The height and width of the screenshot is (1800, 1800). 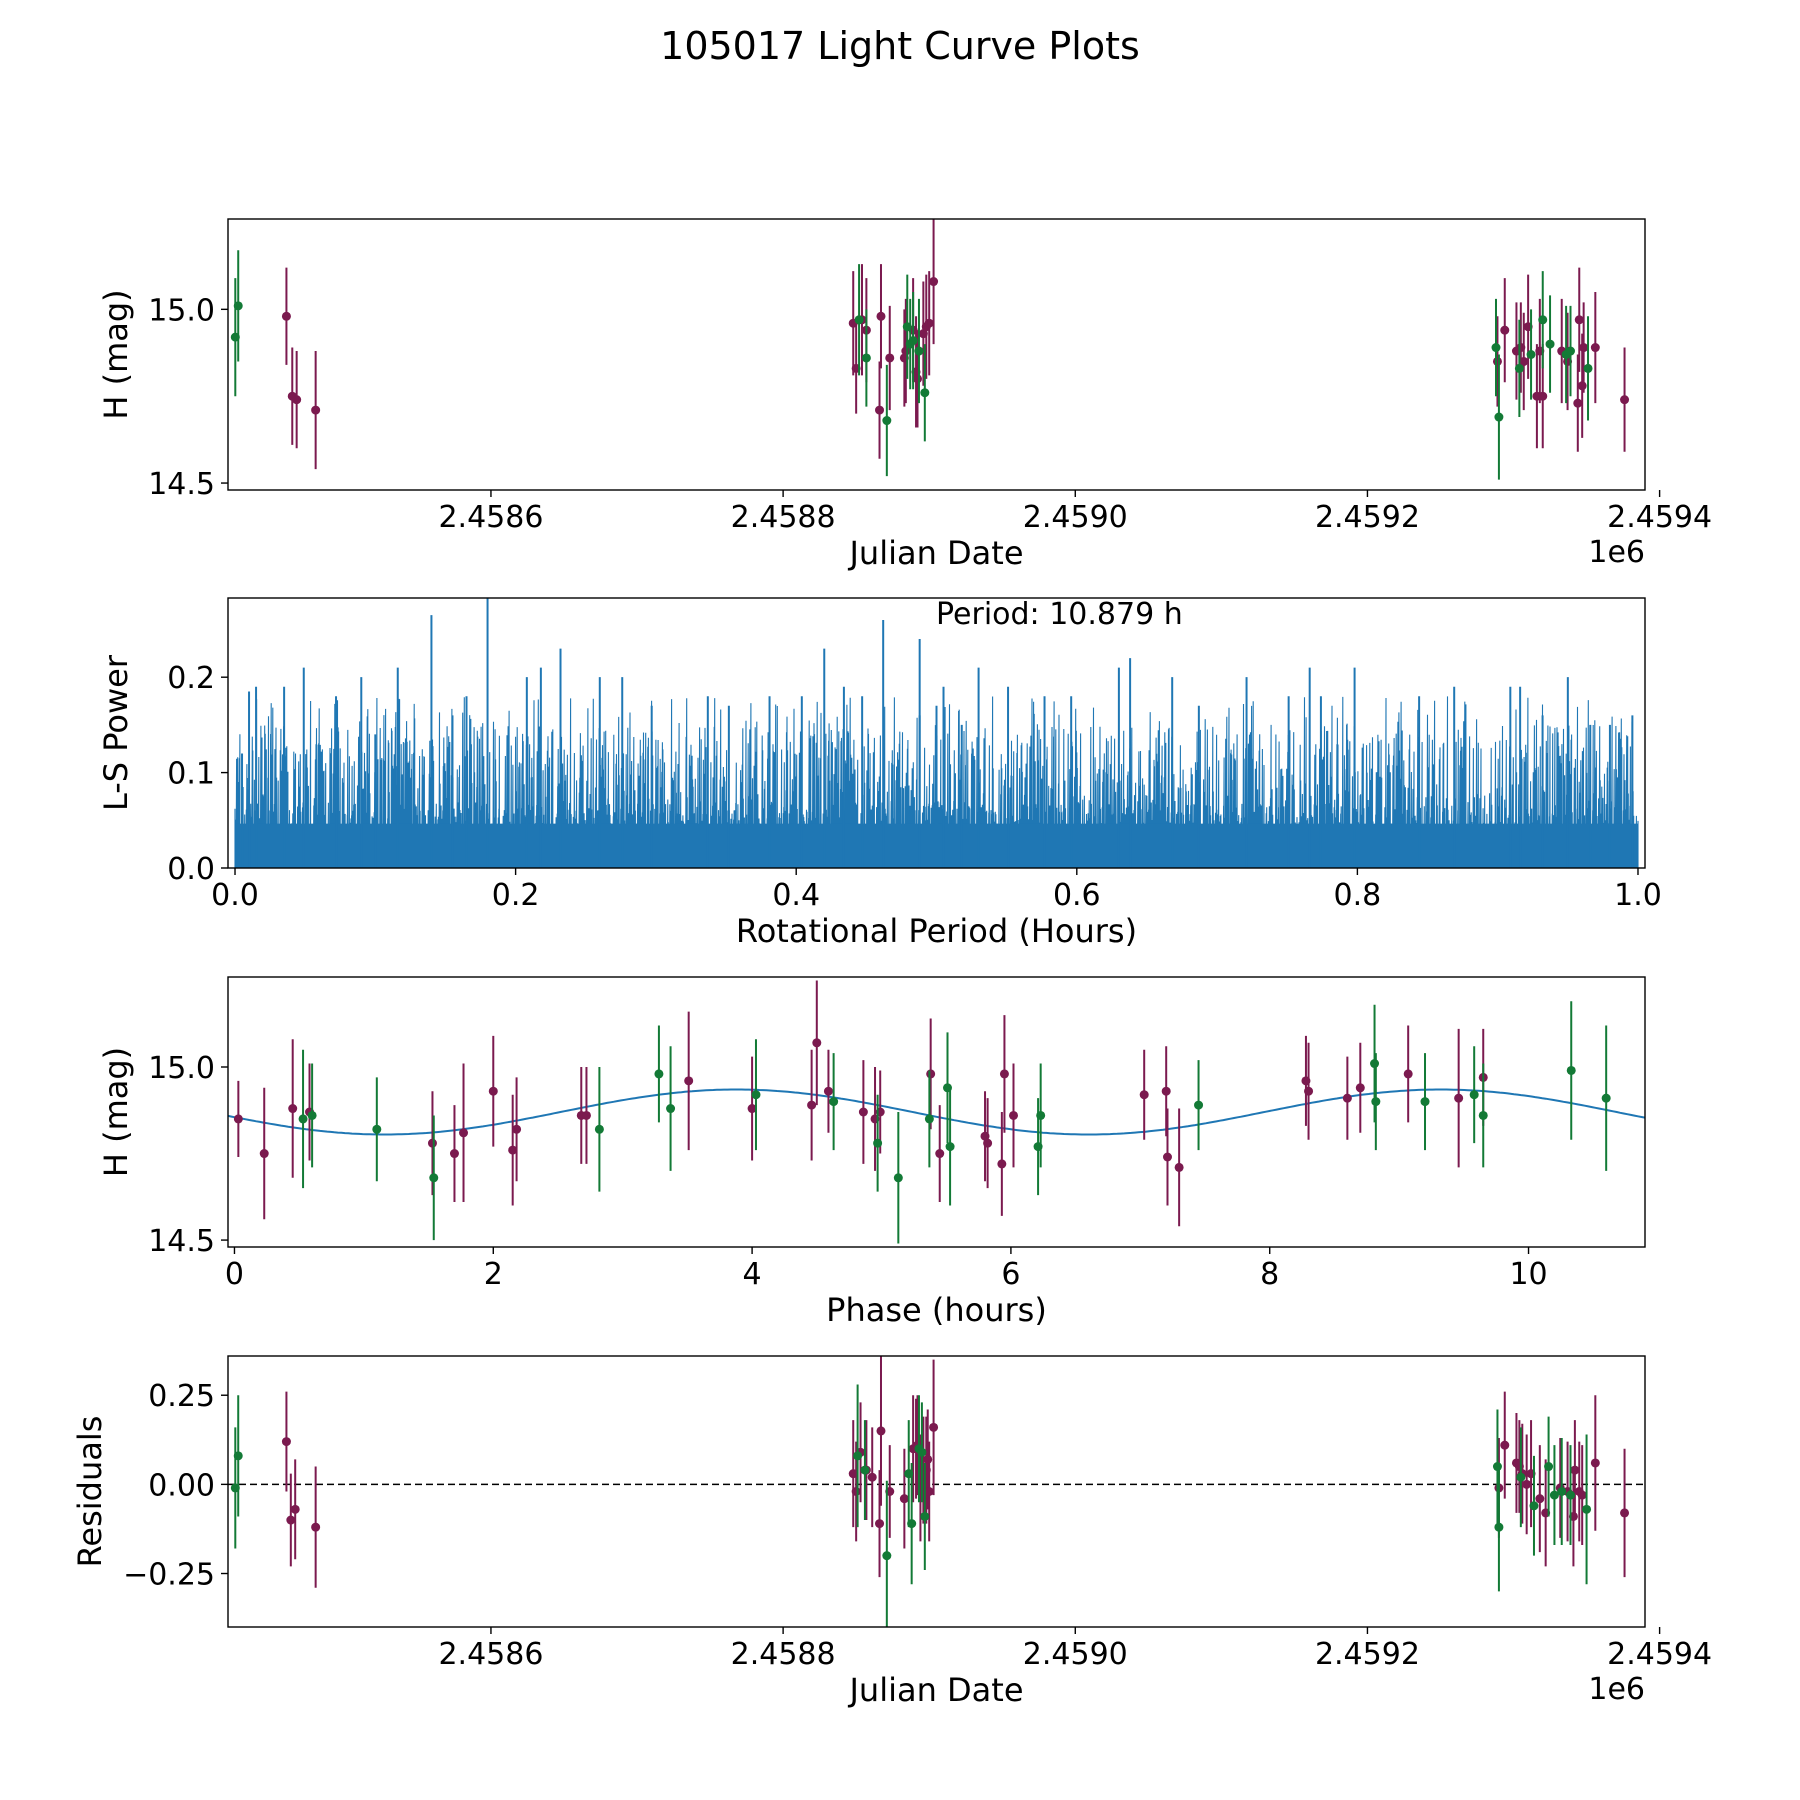 I want to click on y-tick-label: 14.5, so click(x=181, y=484).